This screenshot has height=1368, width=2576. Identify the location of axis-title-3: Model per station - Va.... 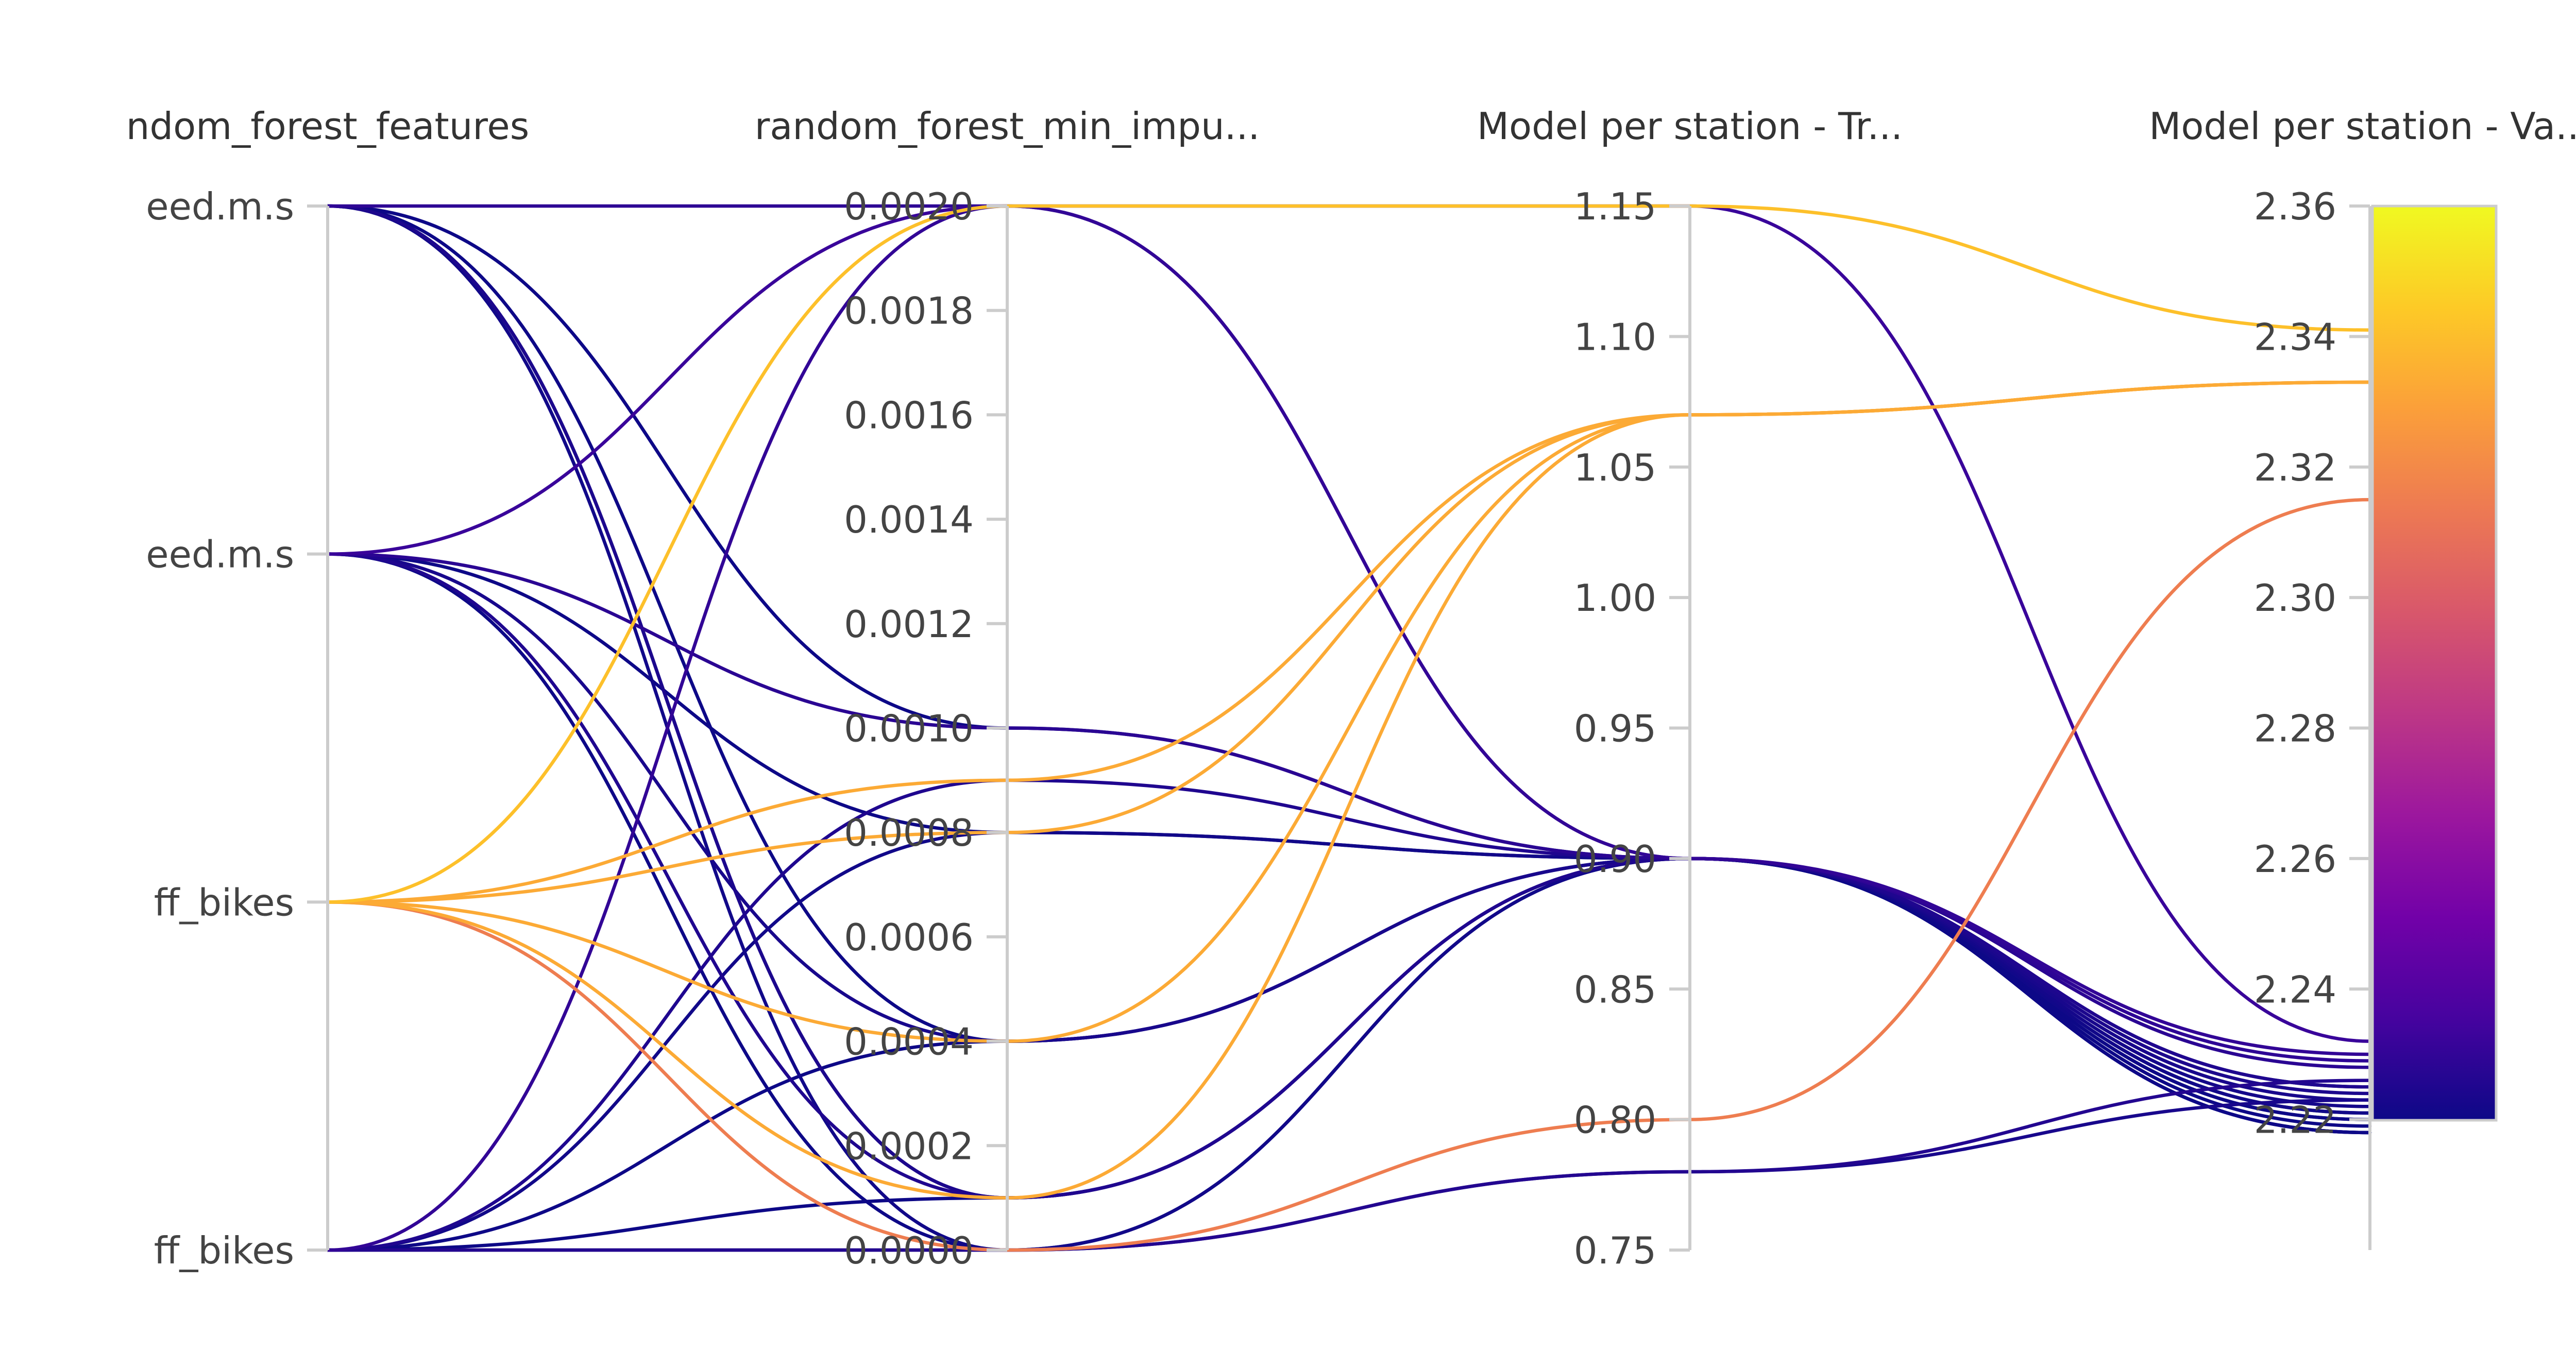
(2362, 126).